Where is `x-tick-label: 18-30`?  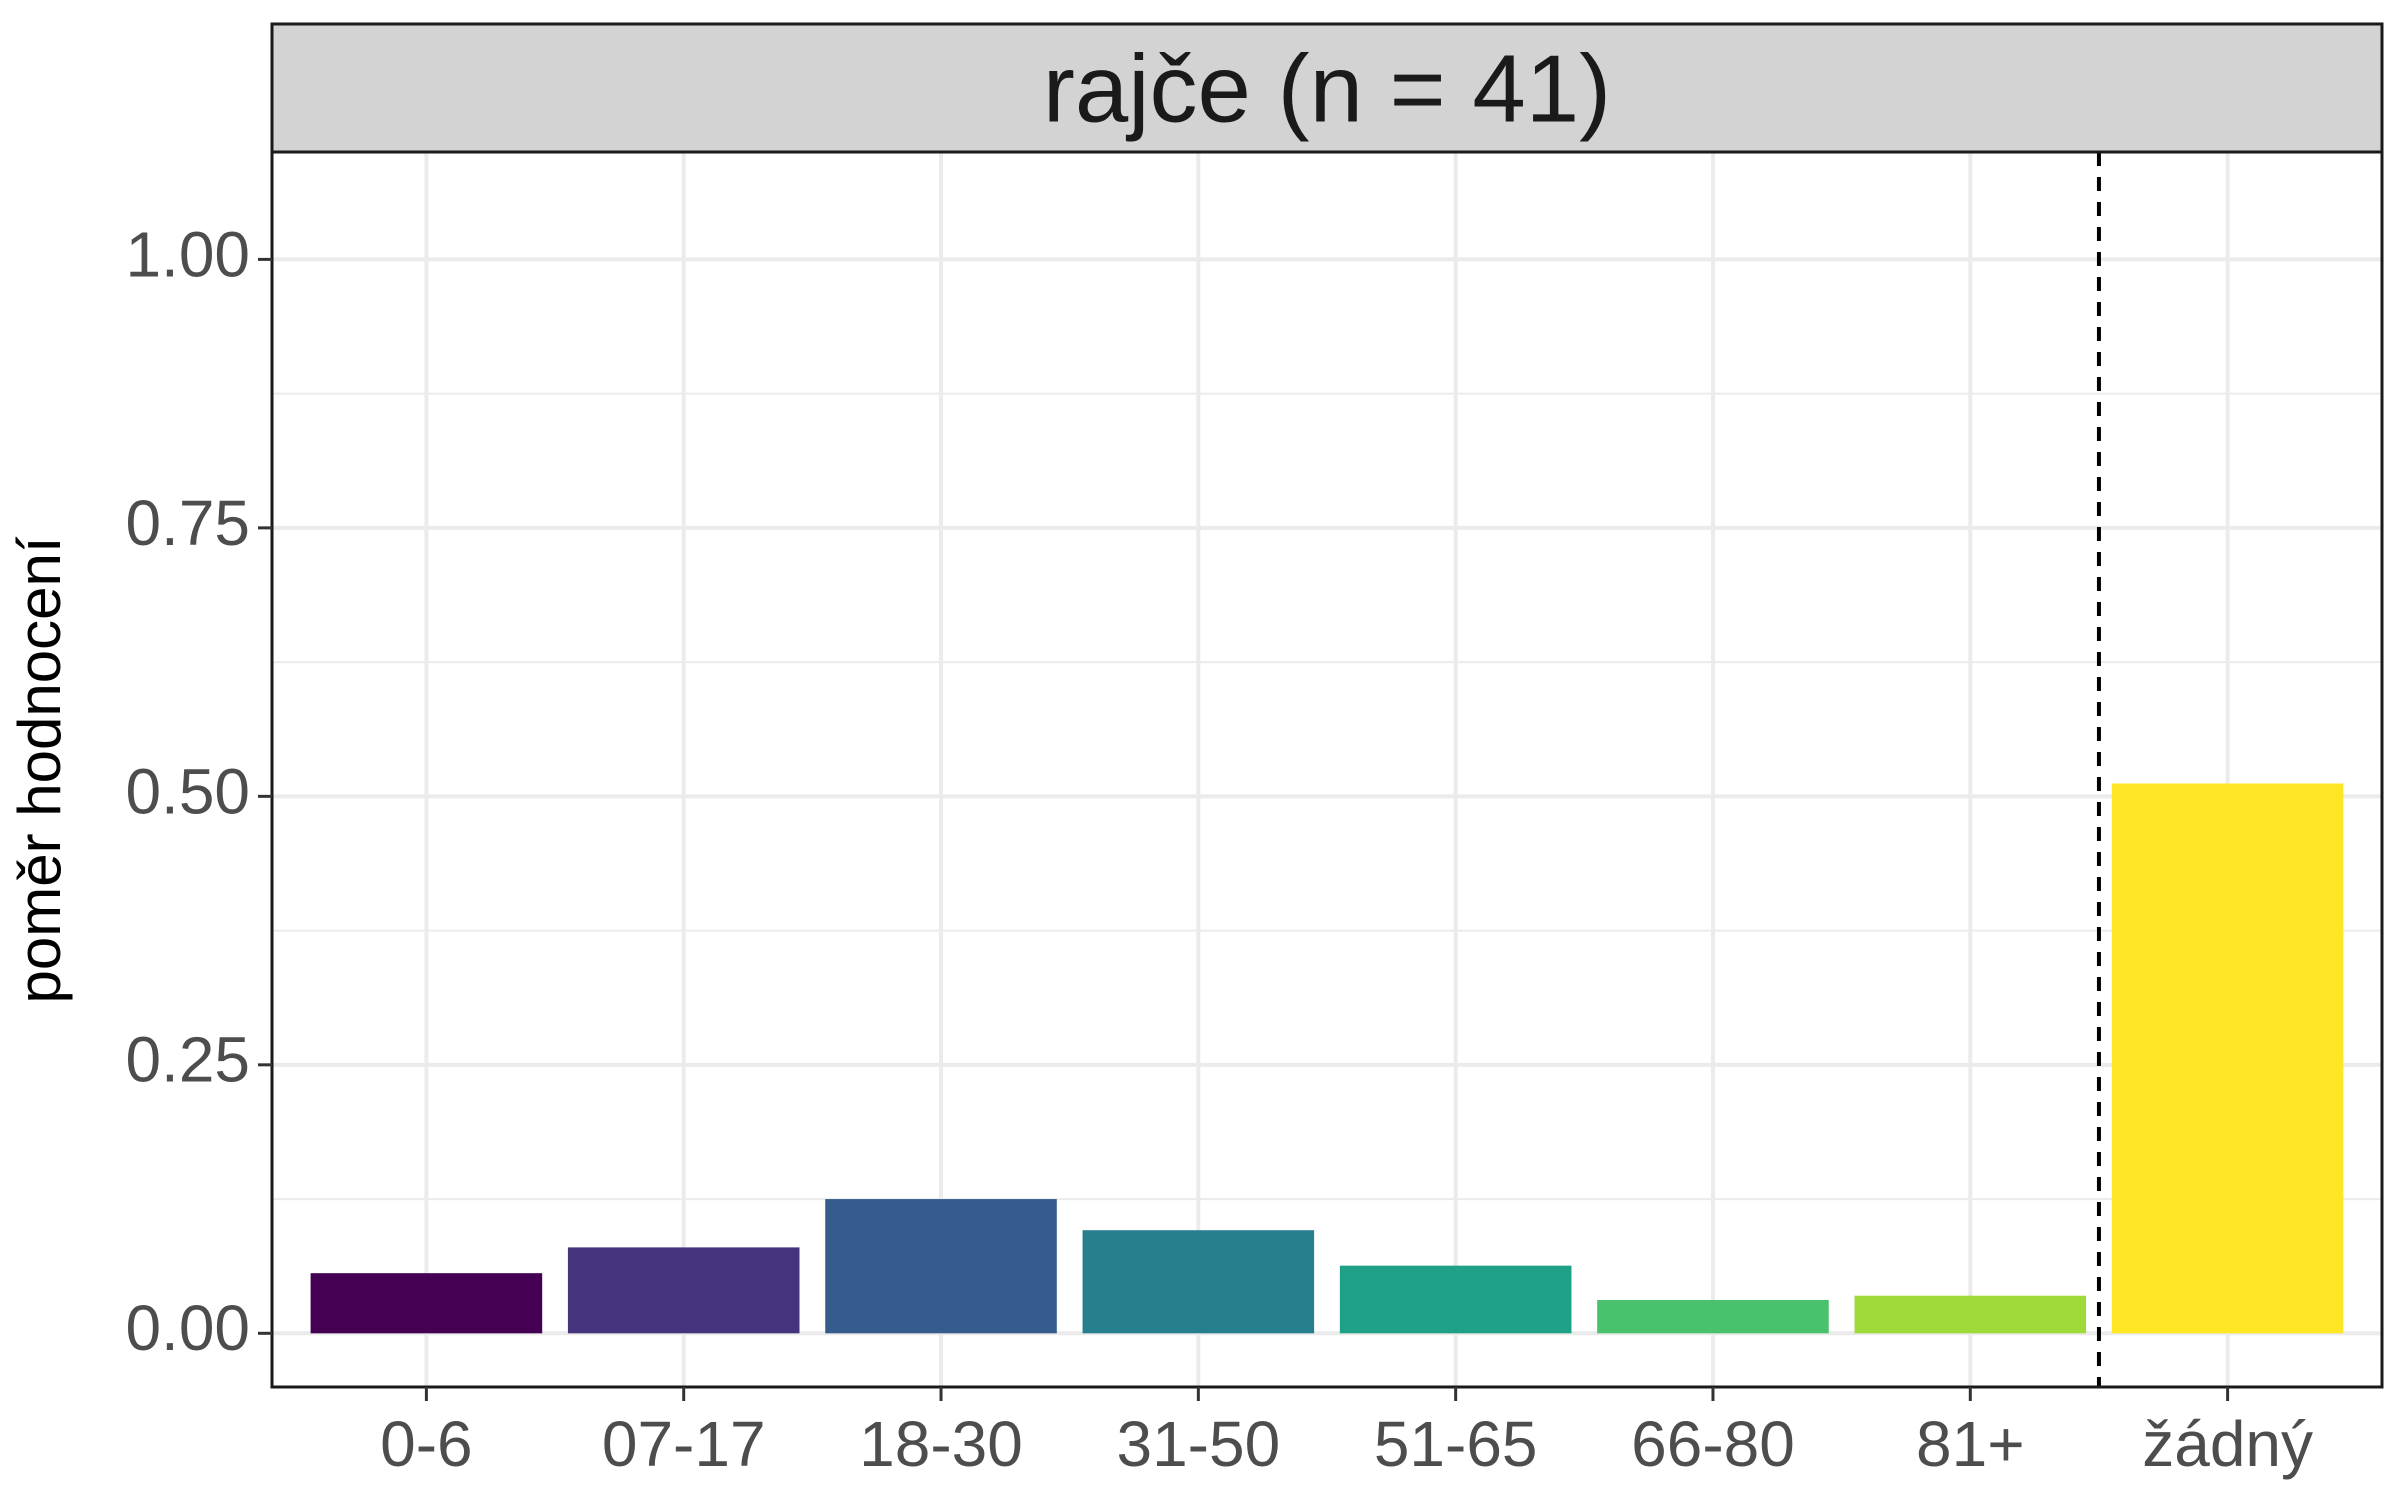 x-tick-label: 18-30 is located at coordinates (941, 1444).